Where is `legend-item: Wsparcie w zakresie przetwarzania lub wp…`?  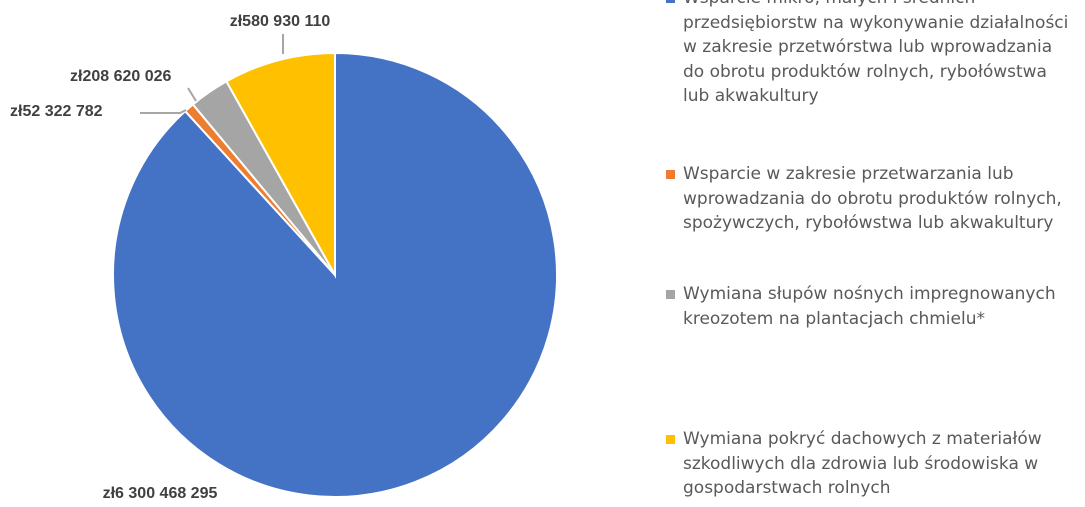
legend-item: Wsparcie w zakresie przetwarzania lub wp… is located at coordinates (869, 199).